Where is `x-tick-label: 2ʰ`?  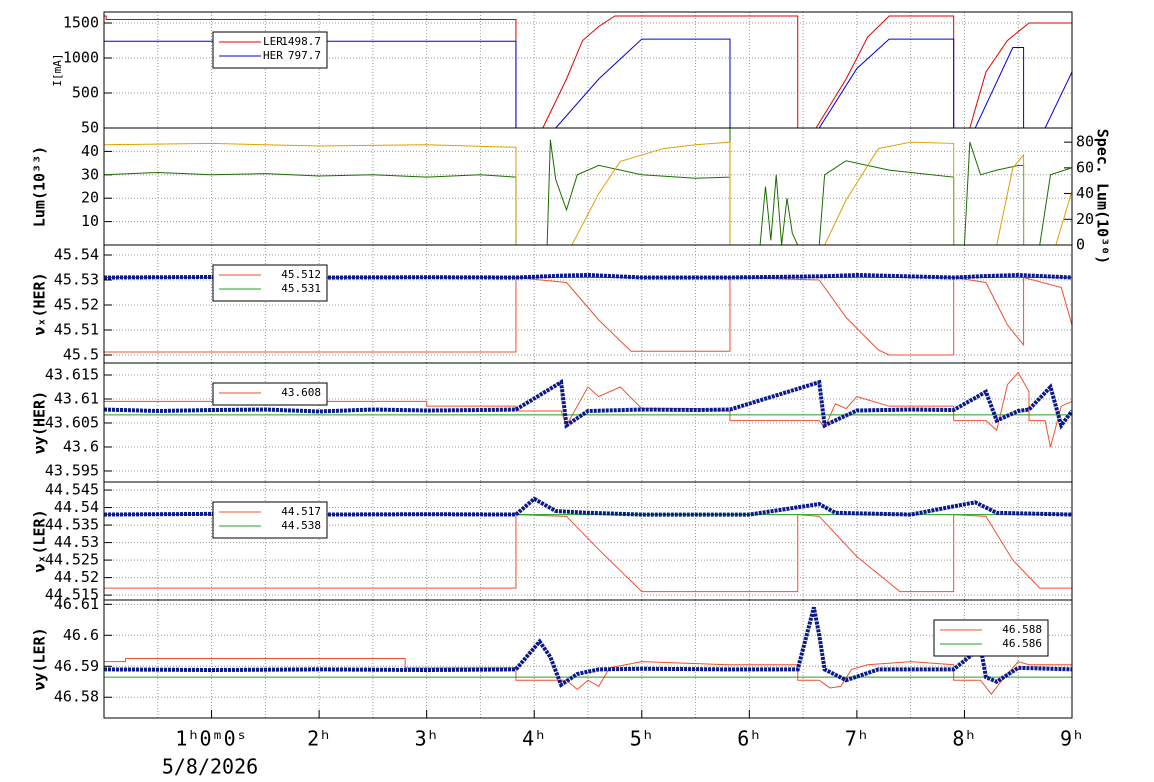 x-tick-label: 2ʰ is located at coordinates (319, 739).